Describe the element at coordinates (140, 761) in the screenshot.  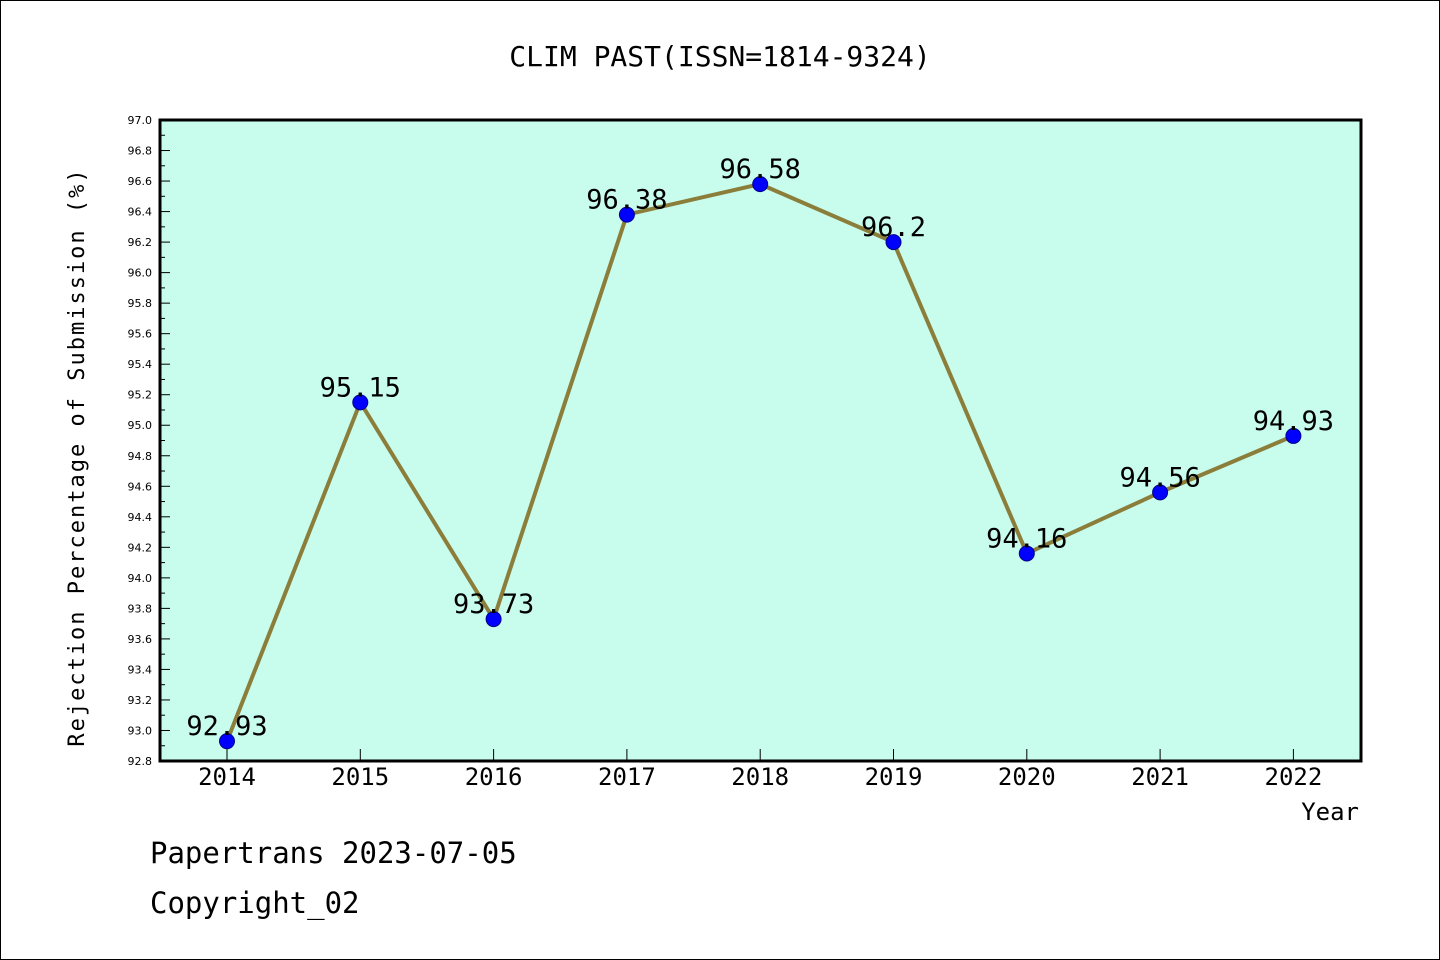
I see `y-tick-label: 92.8` at that location.